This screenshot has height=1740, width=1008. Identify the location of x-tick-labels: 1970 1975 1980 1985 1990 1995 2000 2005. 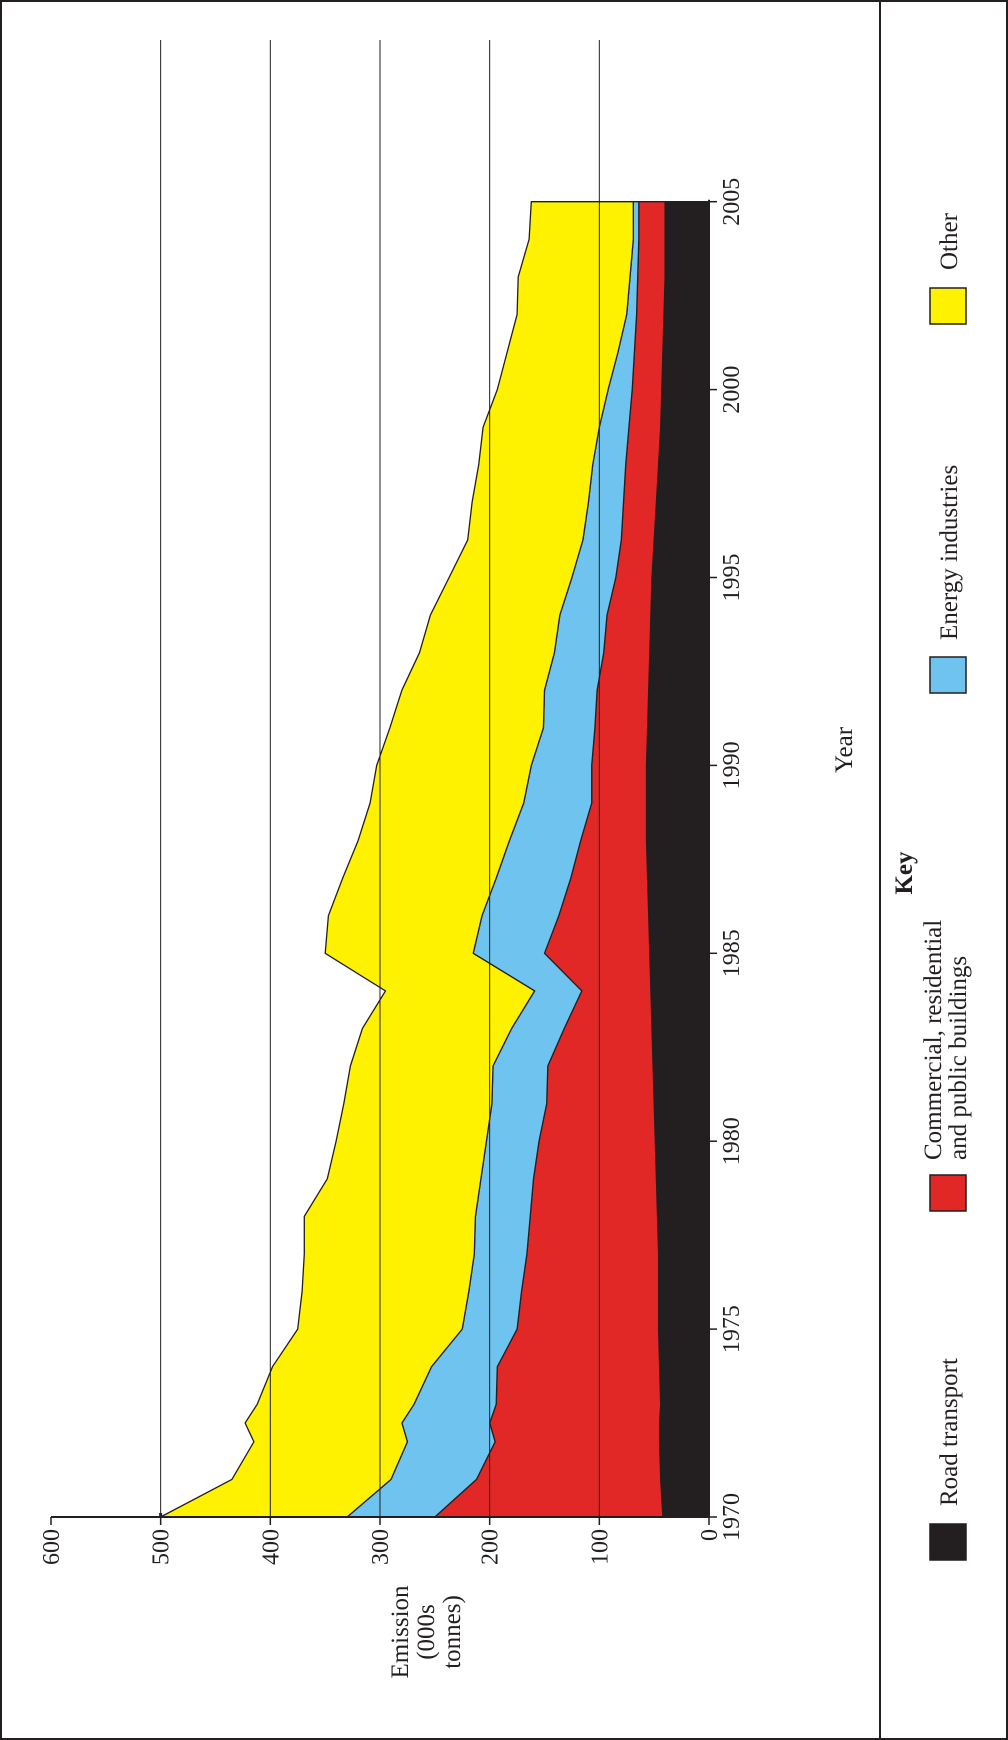
(727, 859).